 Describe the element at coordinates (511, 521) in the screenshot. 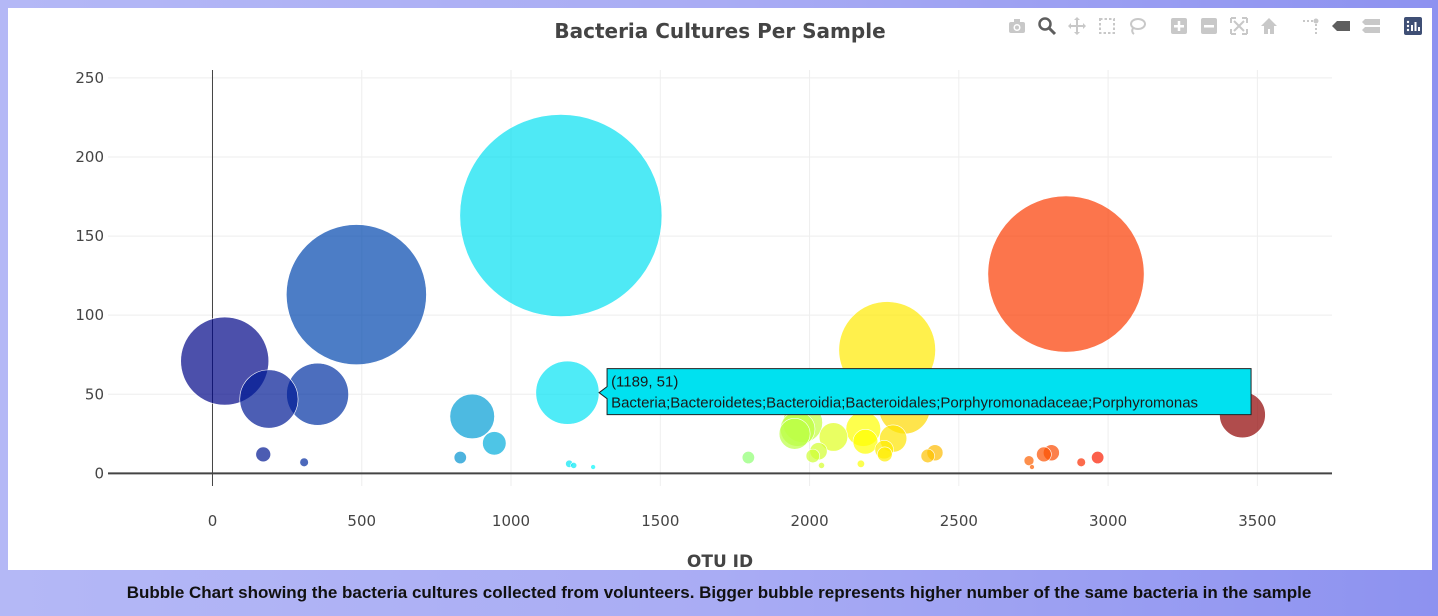

I see `x-tick-label: 1000` at that location.